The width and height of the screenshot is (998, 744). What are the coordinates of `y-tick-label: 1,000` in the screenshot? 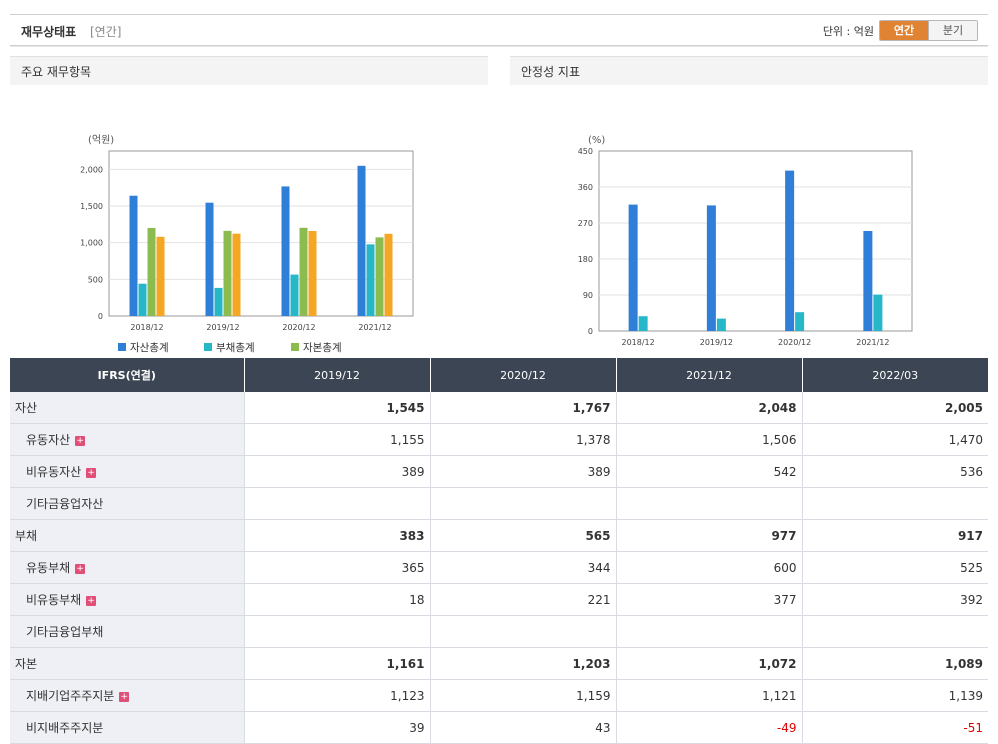 It's located at (91, 243).